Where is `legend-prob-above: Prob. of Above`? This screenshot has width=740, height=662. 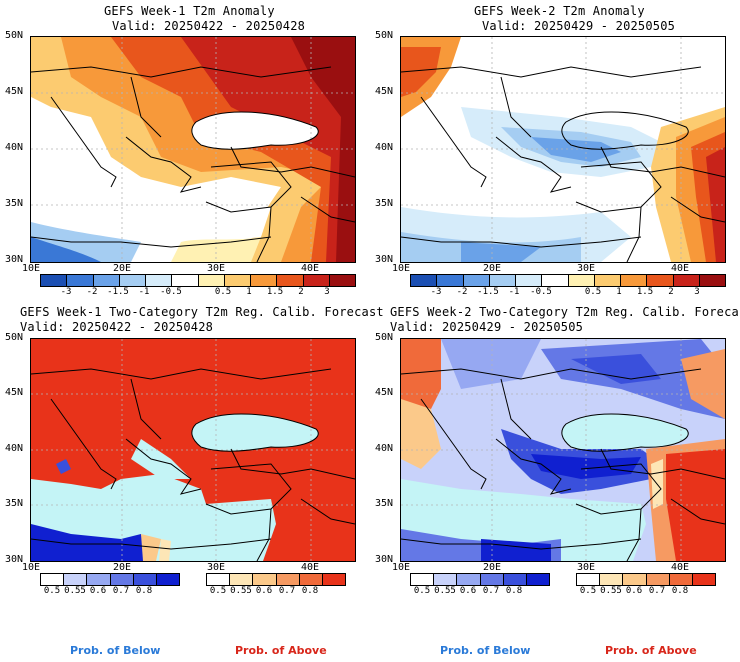 legend-prob-above: Prob. of Above is located at coordinates (281, 650).